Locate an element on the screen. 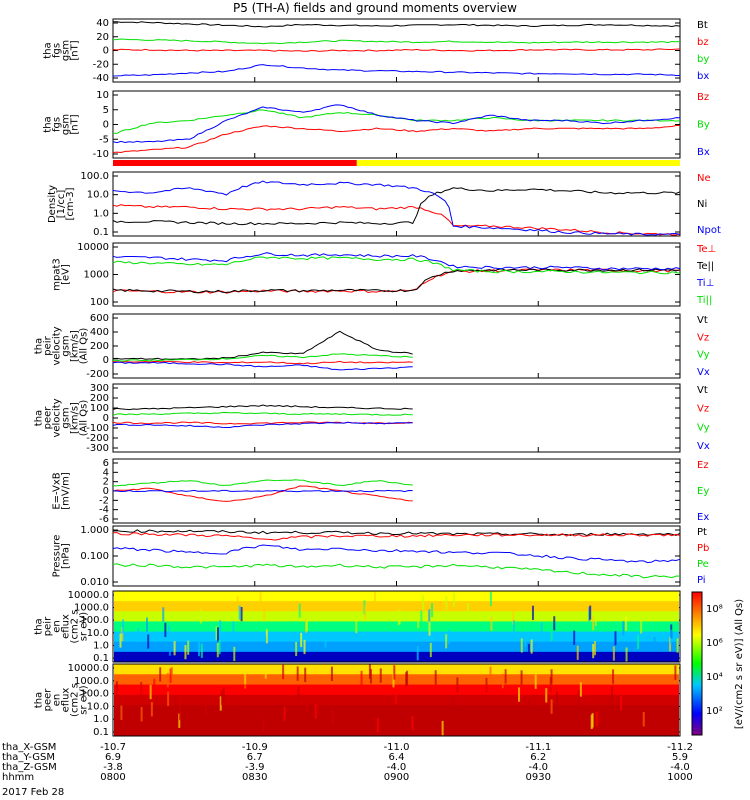 The height and width of the screenshot is (800, 750). legend-Pb: Pb is located at coordinates (703, 548).